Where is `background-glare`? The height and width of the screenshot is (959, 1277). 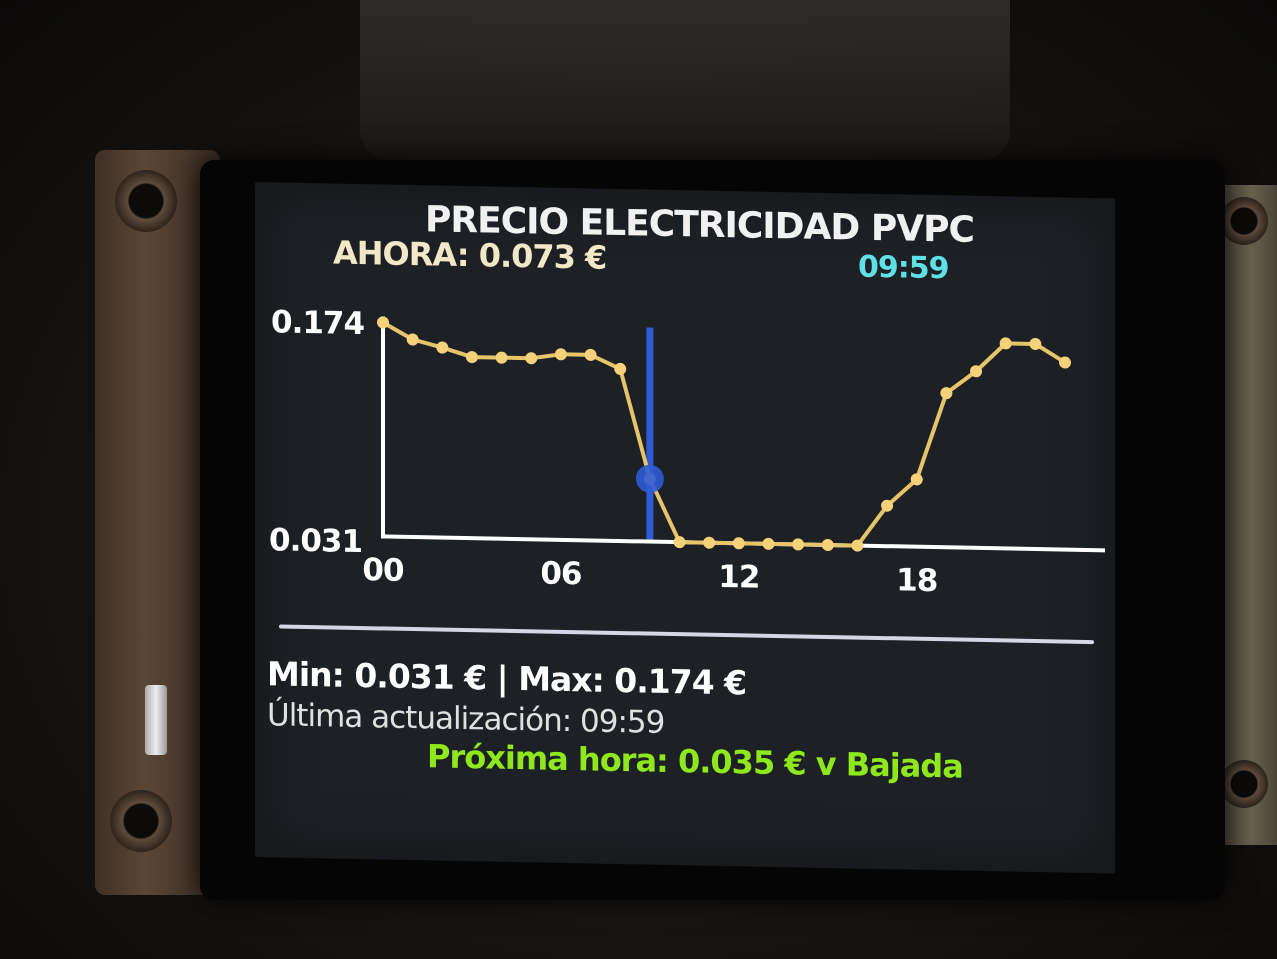
background-glare is located at coordinates (685, 80).